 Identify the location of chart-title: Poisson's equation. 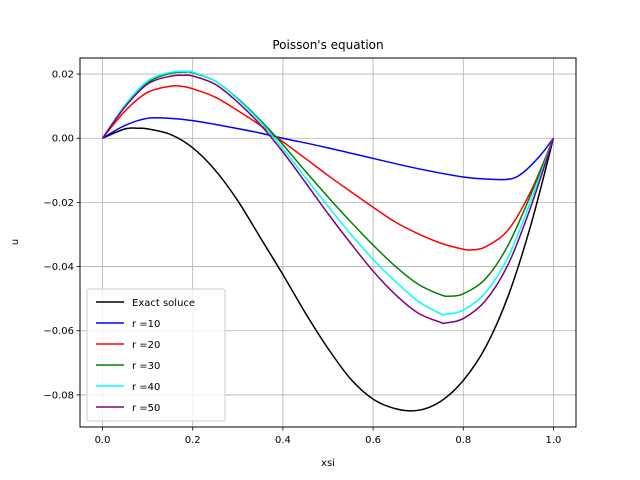
(327, 45).